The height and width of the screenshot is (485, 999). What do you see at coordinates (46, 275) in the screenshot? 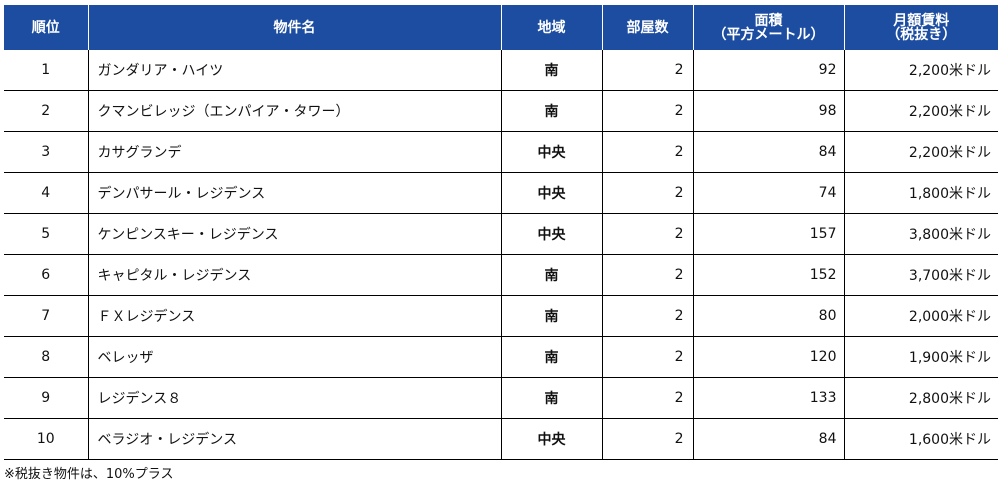
I see `cell-rank: 6` at bounding box center [46, 275].